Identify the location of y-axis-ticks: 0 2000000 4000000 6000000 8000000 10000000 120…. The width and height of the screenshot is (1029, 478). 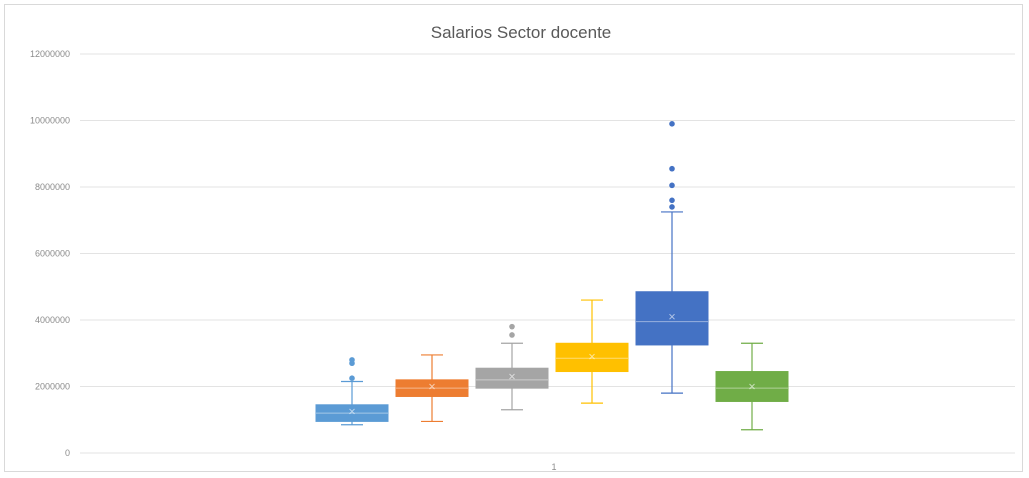
(50, 253).